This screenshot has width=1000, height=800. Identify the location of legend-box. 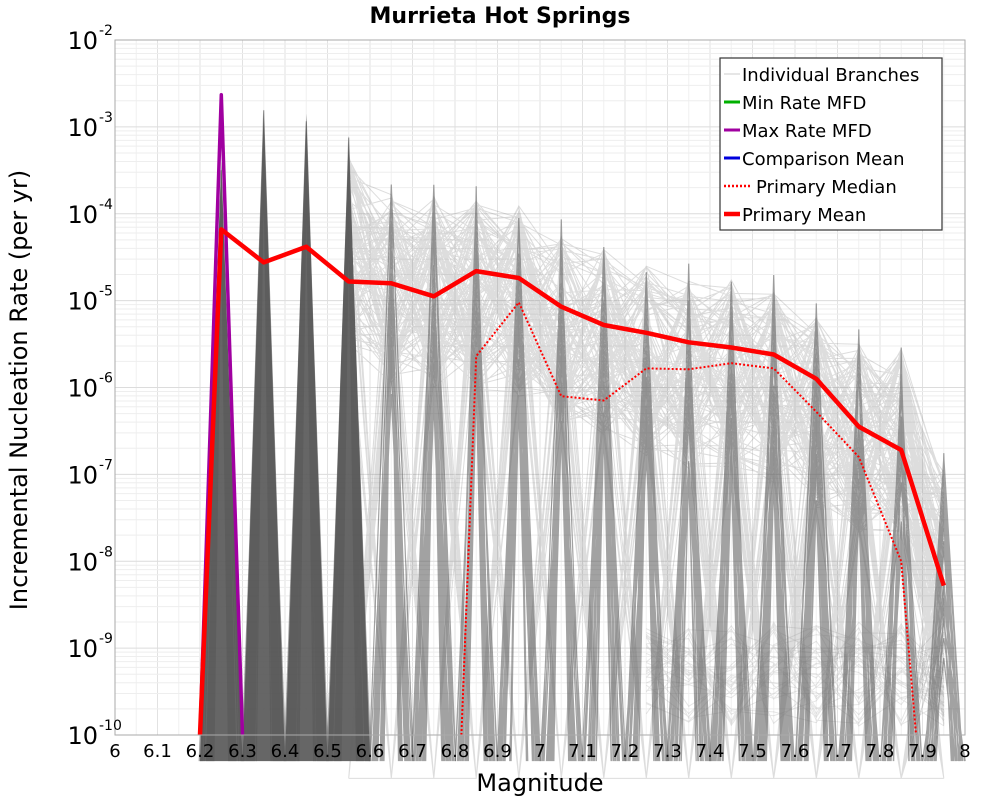
(831, 144).